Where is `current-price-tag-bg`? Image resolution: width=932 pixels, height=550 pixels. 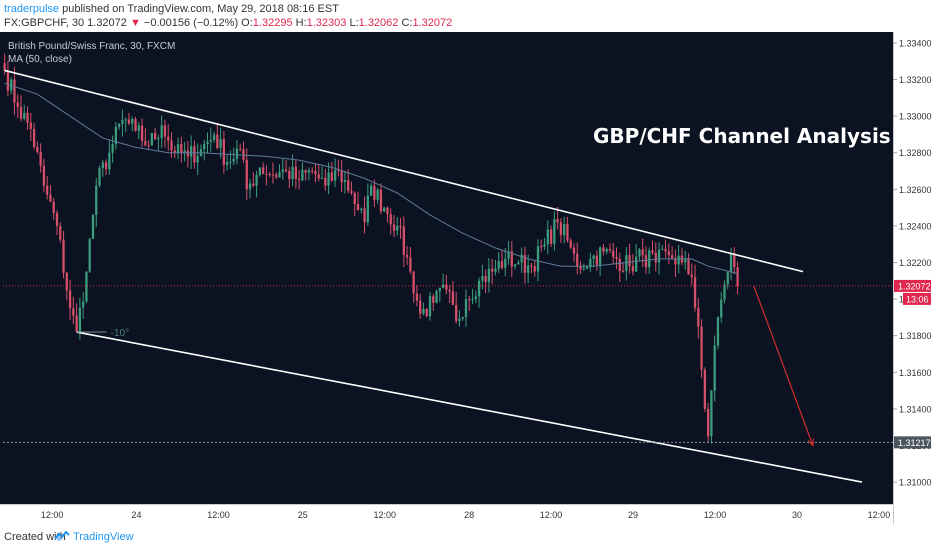 current-price-tag-bg is located at coordinates (912, 285).